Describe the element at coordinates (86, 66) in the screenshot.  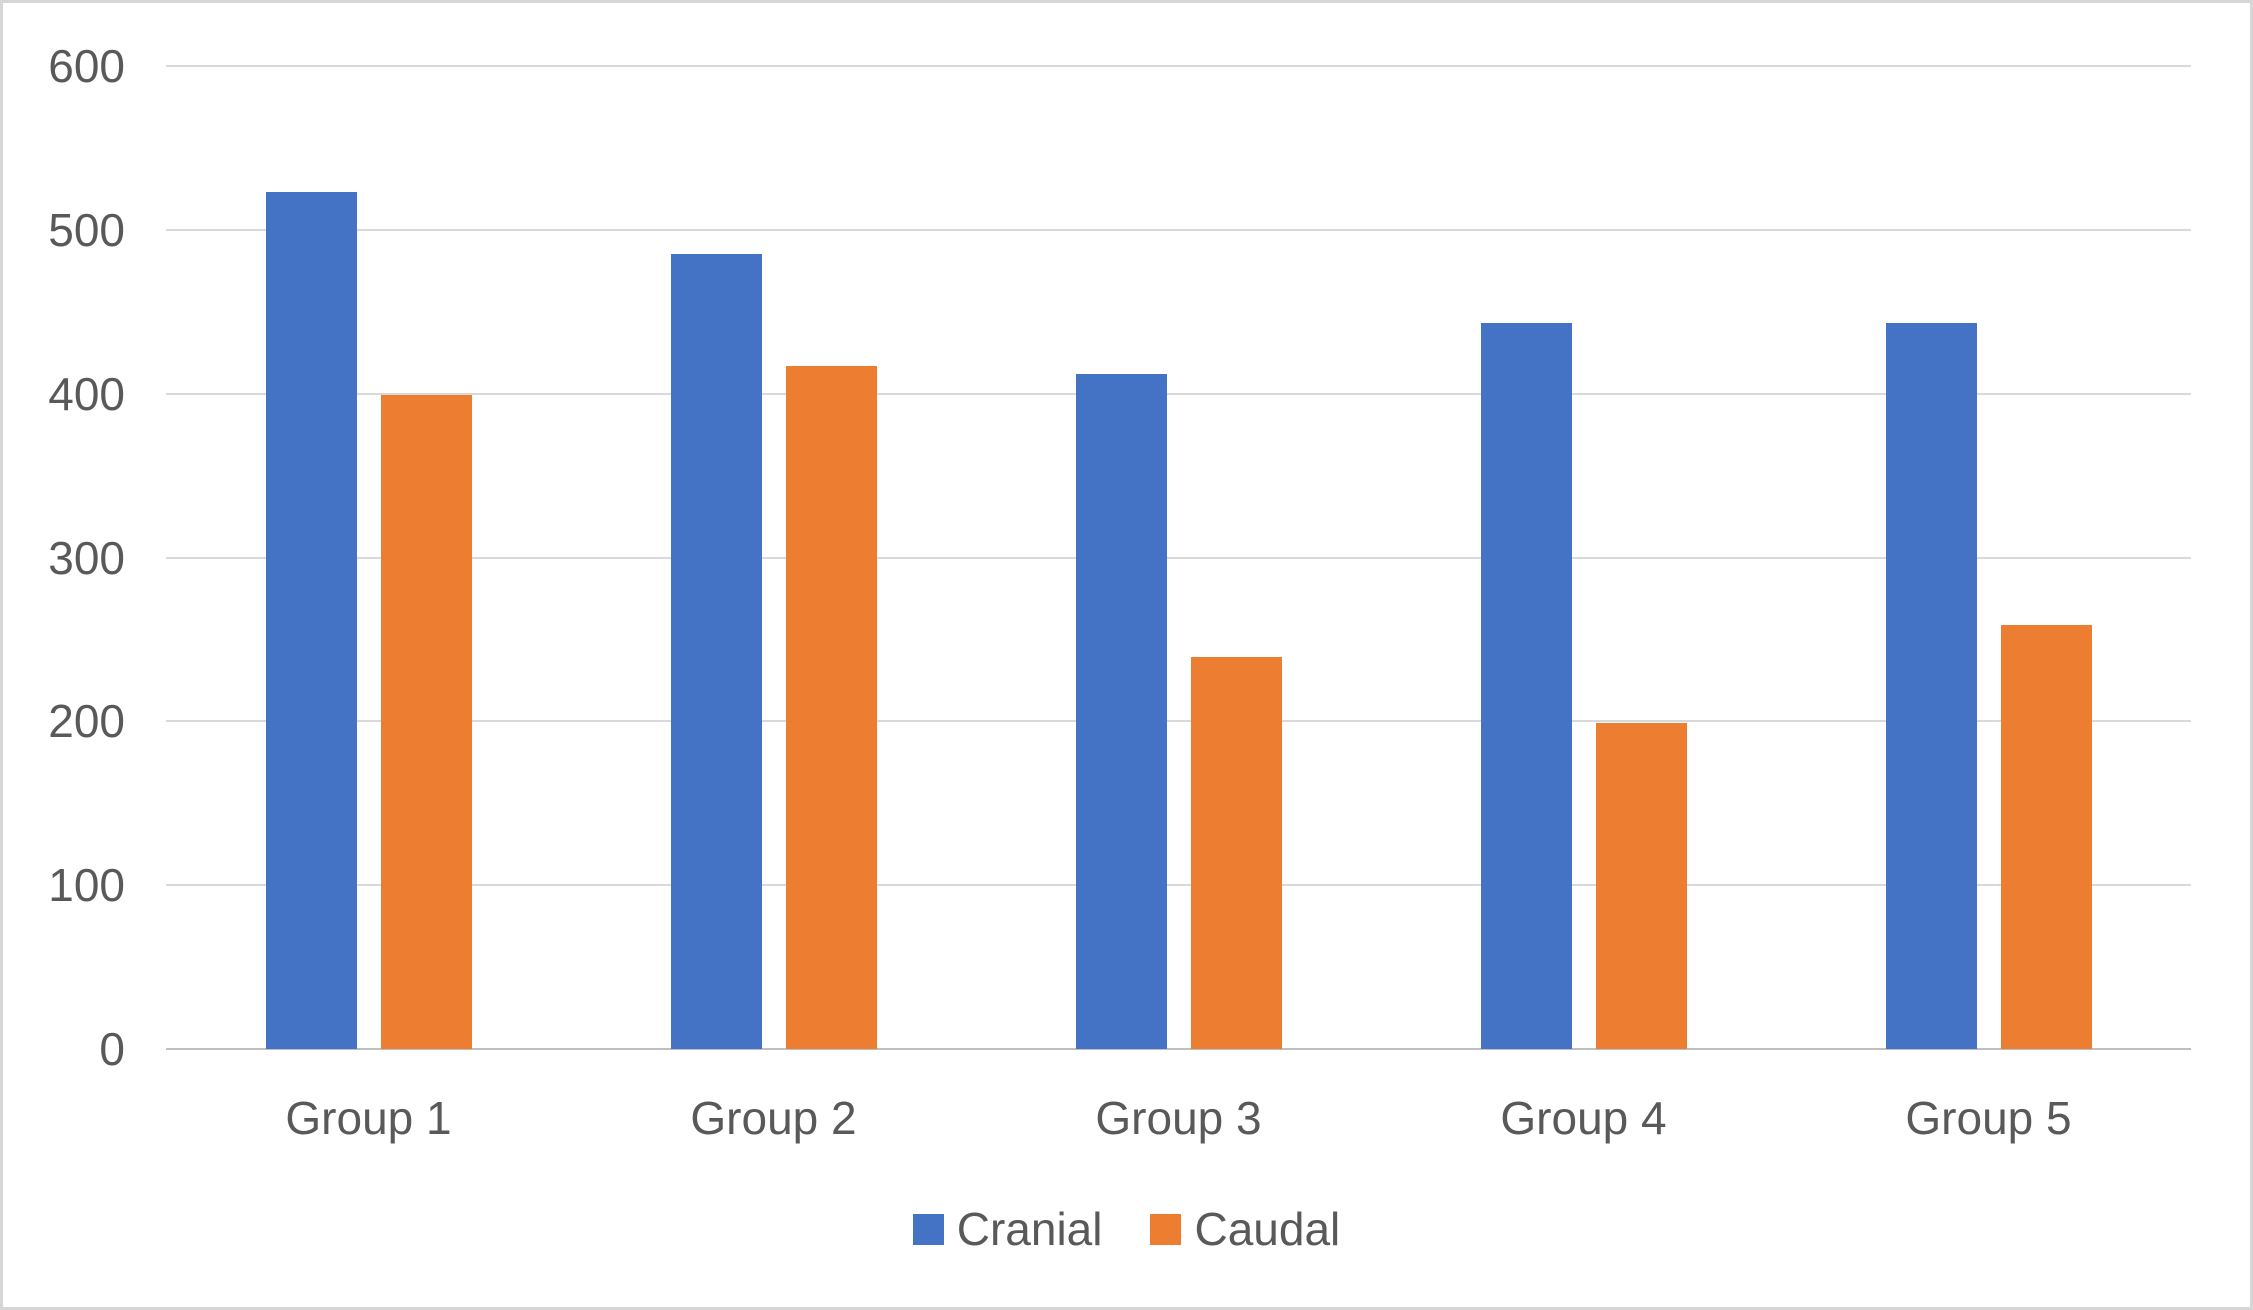
I see `y-tick-label-600: 600` at that location.